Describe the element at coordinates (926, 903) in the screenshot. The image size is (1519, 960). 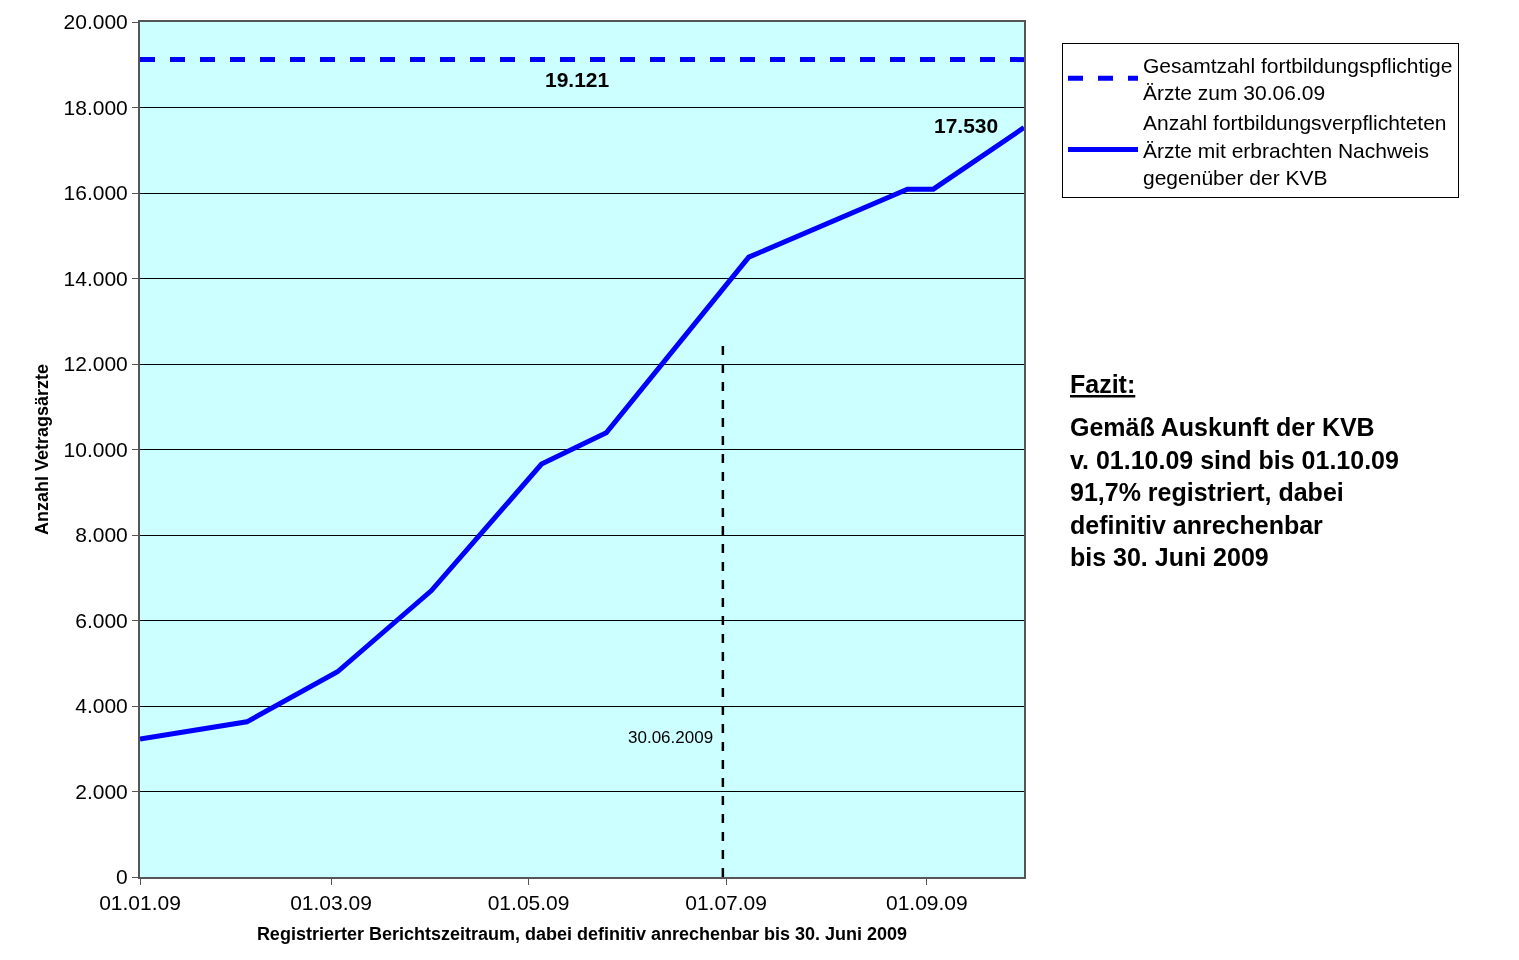
I see `x-tick-label: 01.09.09` at that location.